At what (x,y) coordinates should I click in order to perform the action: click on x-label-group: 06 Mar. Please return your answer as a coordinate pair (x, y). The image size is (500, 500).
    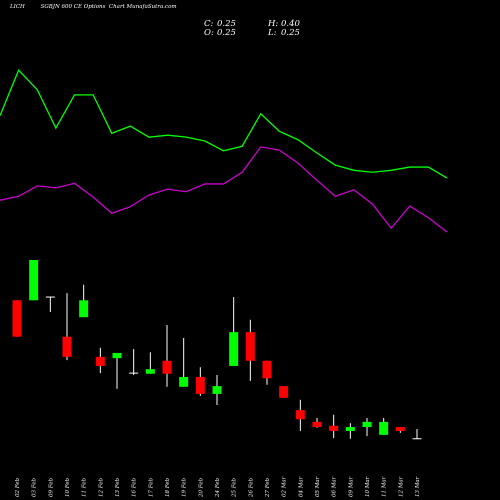
    Looking at the image, I should click on (335, 486).